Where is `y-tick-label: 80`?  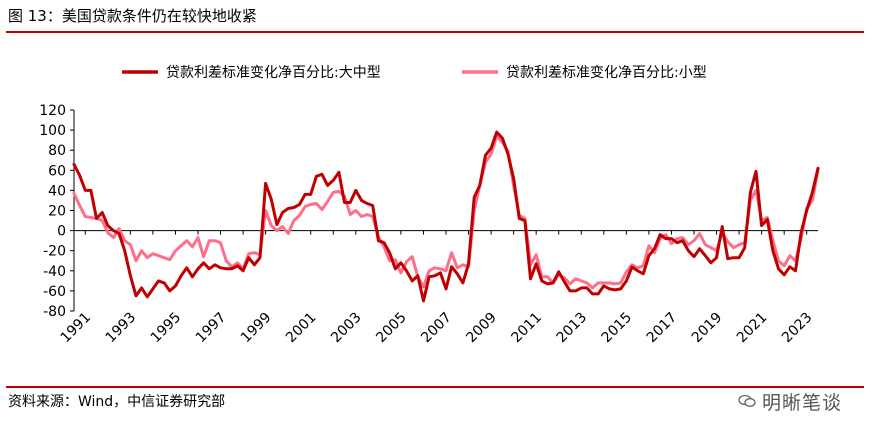 y-tick-label: 80 is located at coordinates (57, 151).